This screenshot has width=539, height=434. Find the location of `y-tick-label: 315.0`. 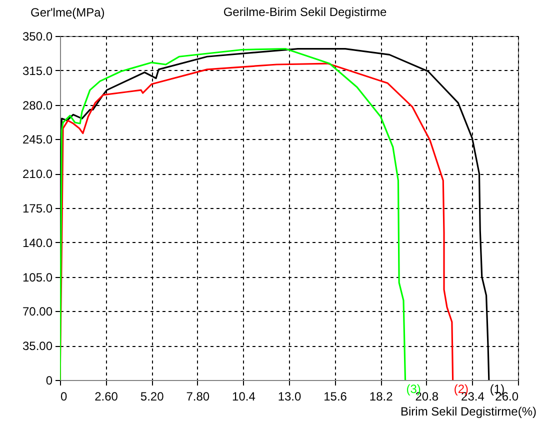

y-tick-label: 315.0 is located at coordinates (37, 71).